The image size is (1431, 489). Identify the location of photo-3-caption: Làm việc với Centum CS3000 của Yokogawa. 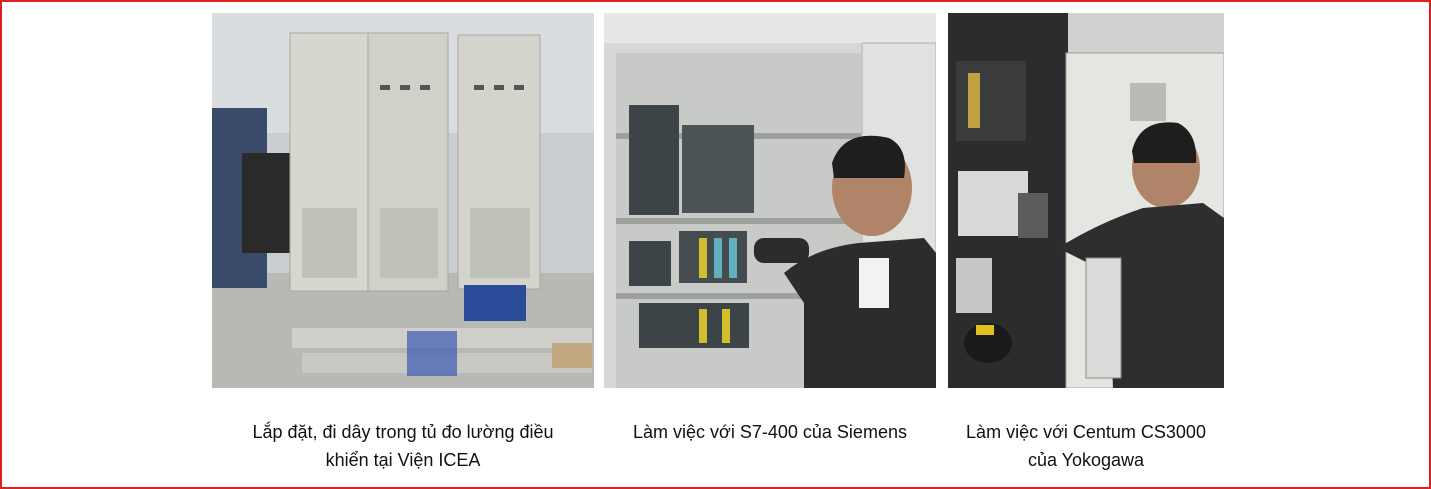
(1086, 446).